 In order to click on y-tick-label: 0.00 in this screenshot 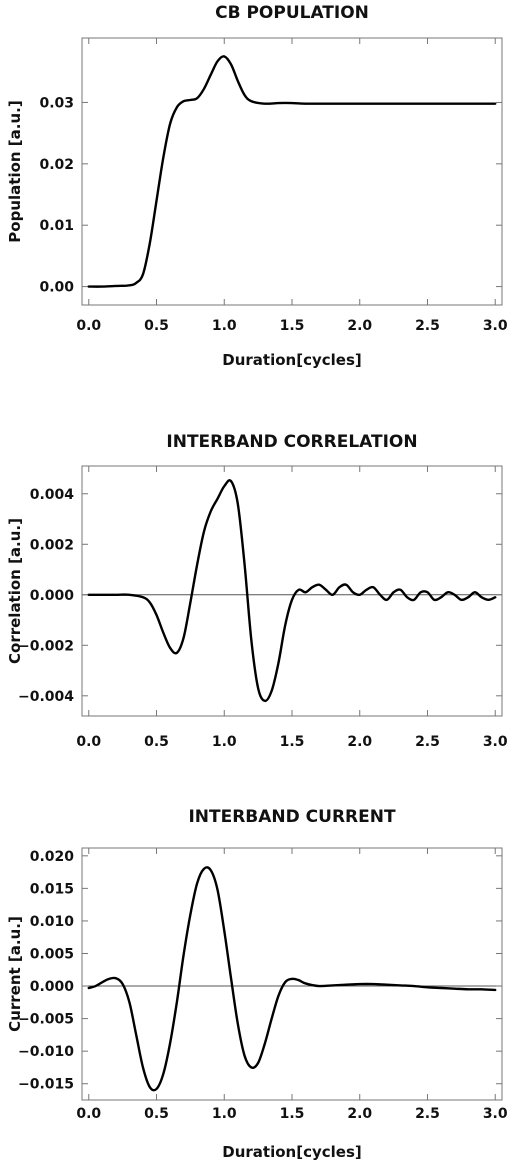, I will do `click(56, 288)`.